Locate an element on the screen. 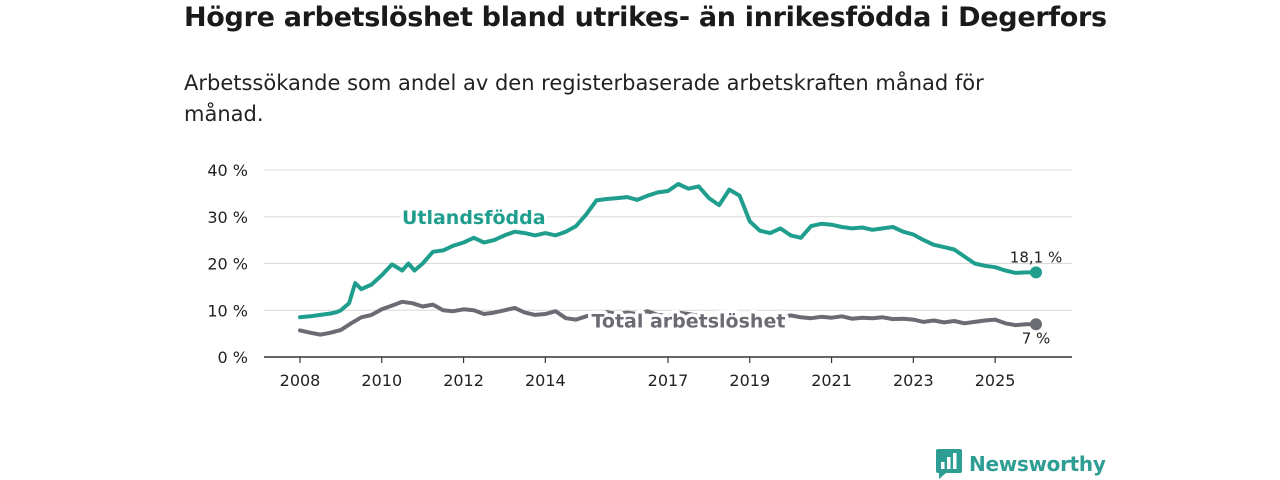 The width and height of the screenshot is (1280, 480). series-label-halo: Utlandsfödda is located at coordinates (474, 218).